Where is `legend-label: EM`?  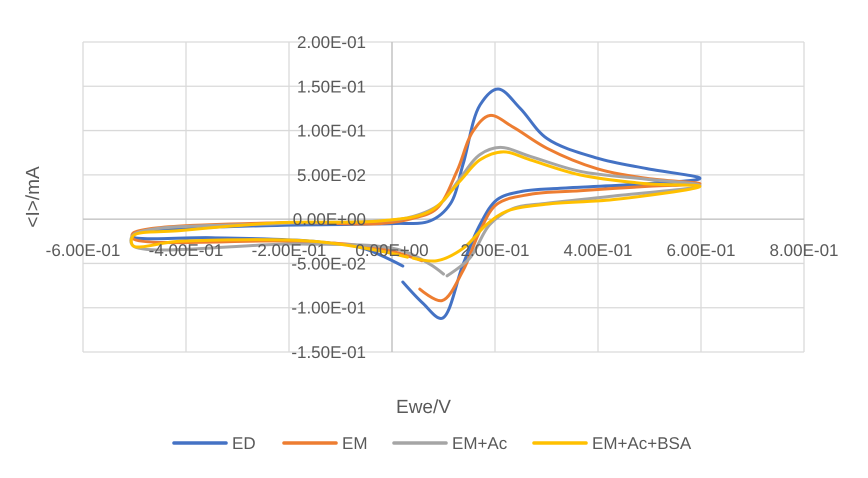
legend-label: EM is located at coordinates (355, 443).